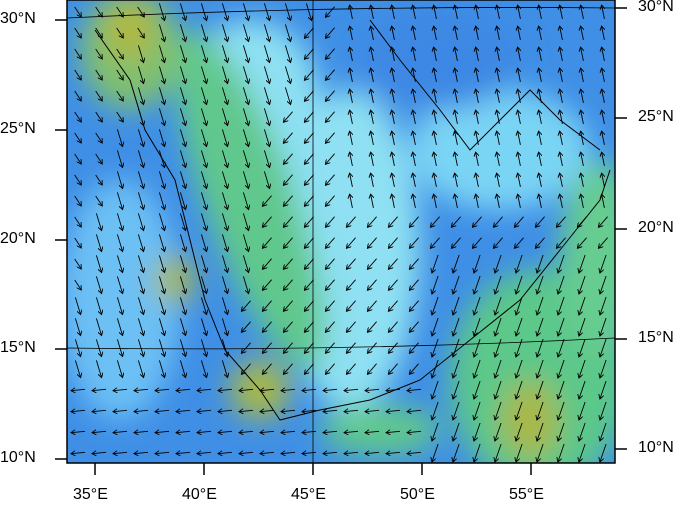 The width and height of the screenshot is (682, 510). I want to click on lat-label-right-20: 20°N, so click(656, 227).